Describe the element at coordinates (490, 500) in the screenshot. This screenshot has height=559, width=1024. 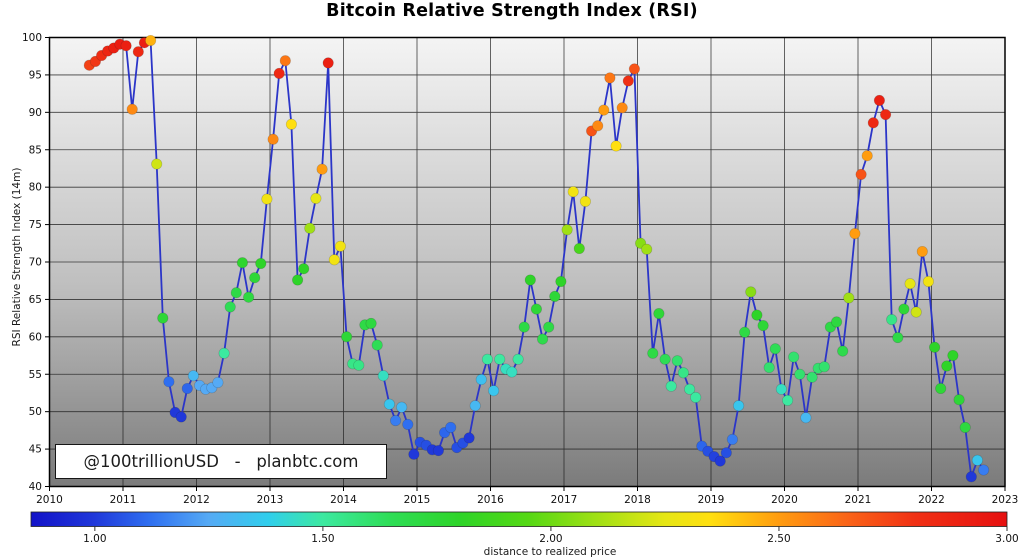
I see `x-tick-label: 2016` at that location.